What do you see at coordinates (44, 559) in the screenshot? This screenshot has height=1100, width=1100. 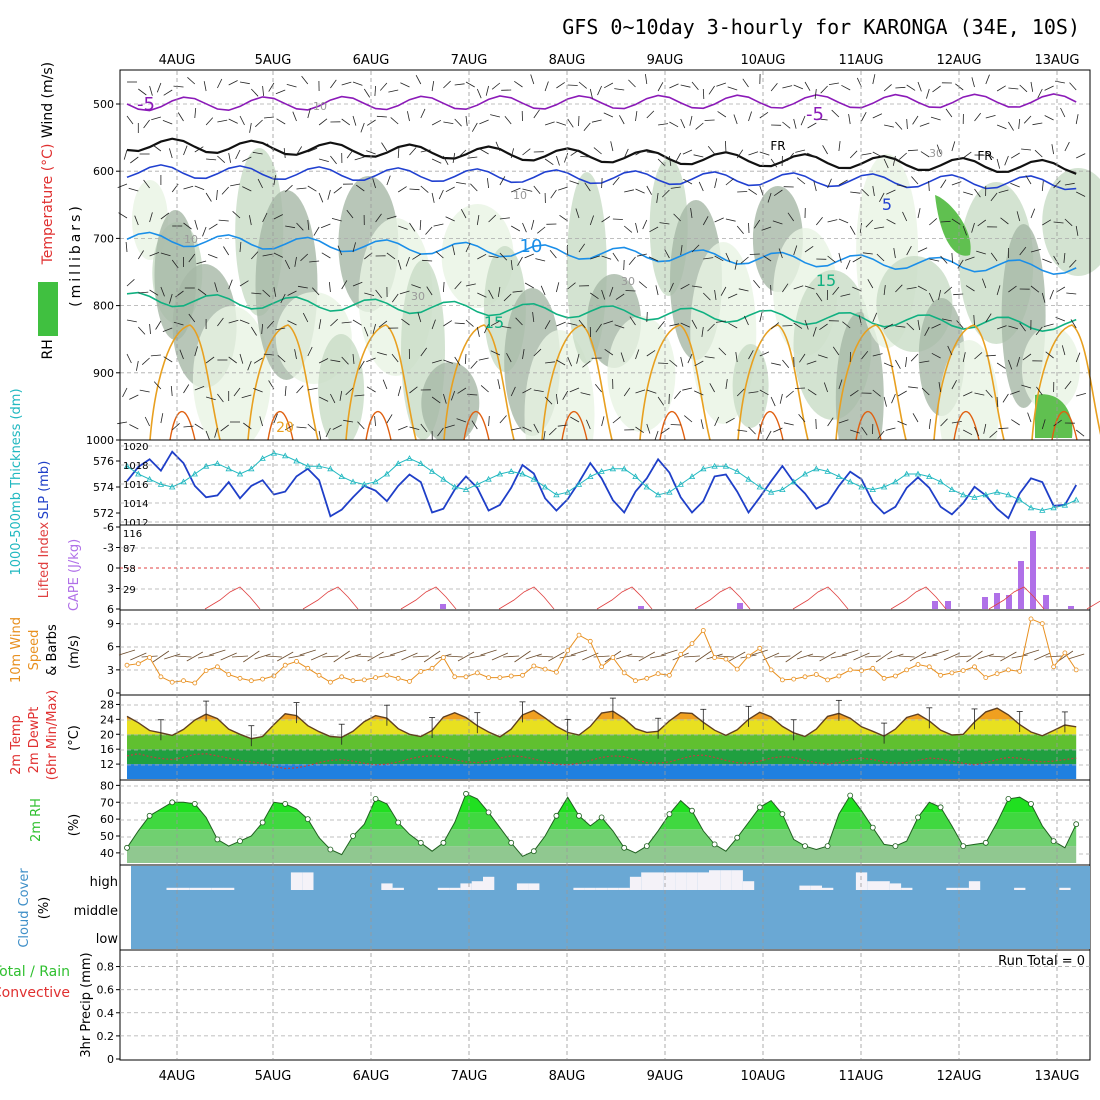 I see `lifted-index-ylabel: Lifted Index` at bounding box center [44, 559].